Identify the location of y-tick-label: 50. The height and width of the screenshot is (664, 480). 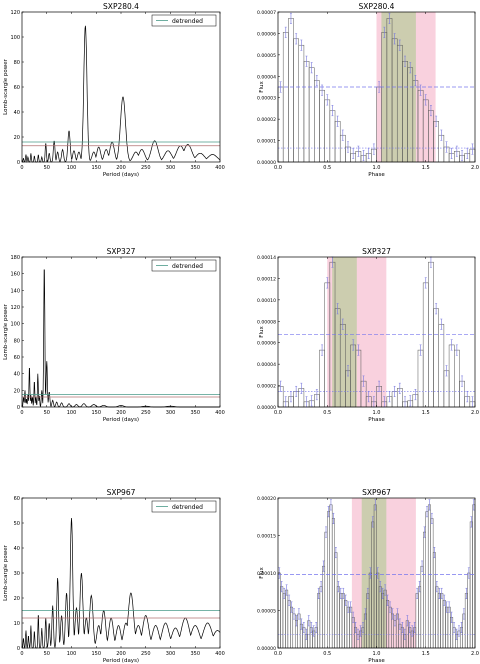
(17, 524).